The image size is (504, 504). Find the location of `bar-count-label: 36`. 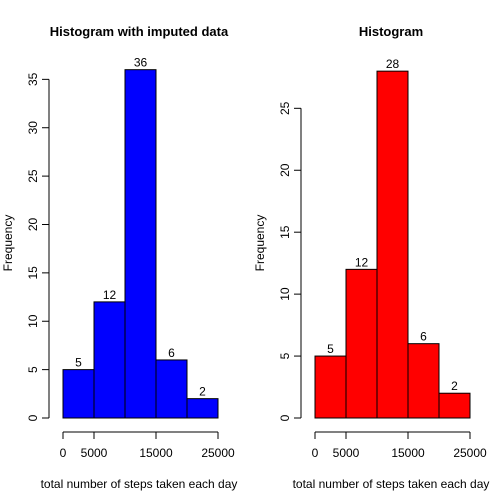

bar-count-label: 36 is located at coordinates (141, 63).